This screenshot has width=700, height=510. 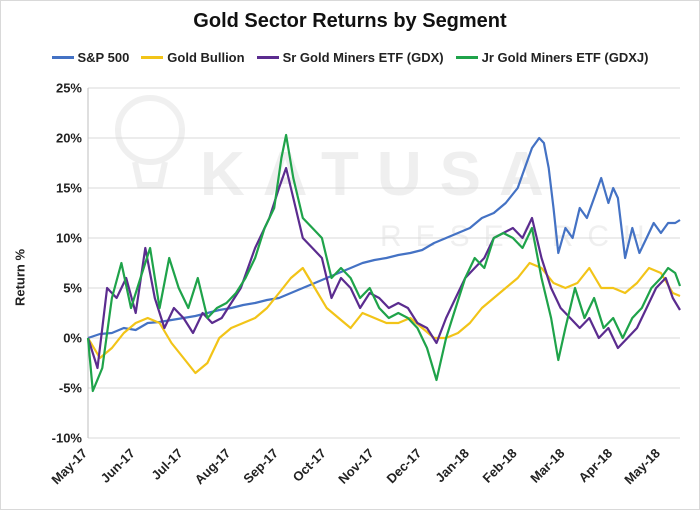 I want to click on y-tick-label: 10%, so click(x=69, y=238).